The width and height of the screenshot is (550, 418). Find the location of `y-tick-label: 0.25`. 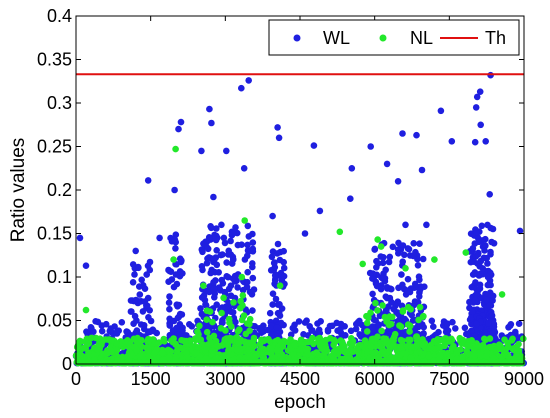

y-tick-label: 0.25 is located at coordinates (54, 147).